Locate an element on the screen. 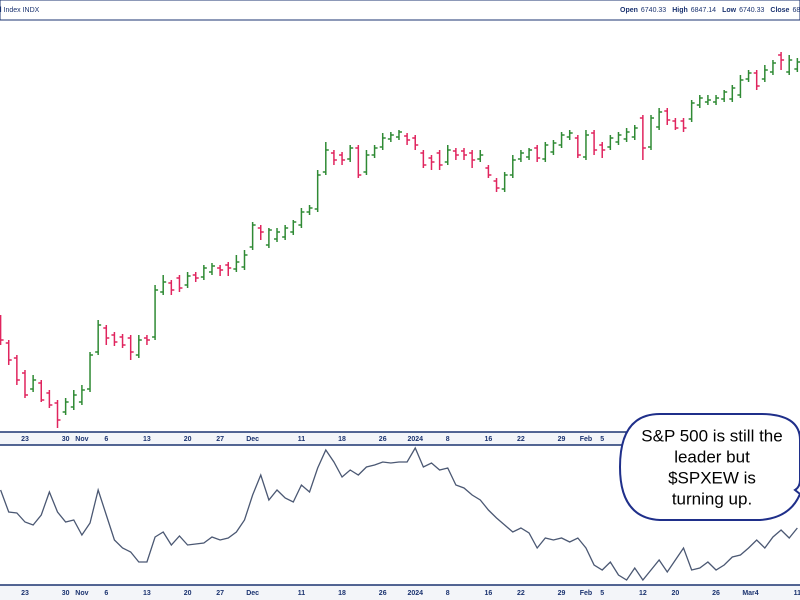  header-value: 6847.14 is located at coordinates (703, 10).